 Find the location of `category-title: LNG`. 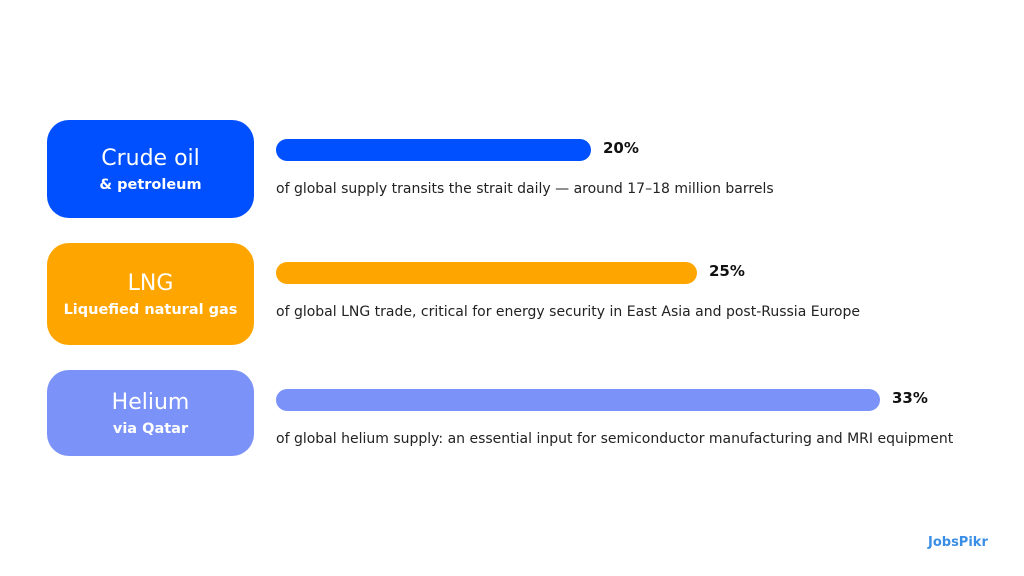

category-title: LNG is located at coordinates (150, 283).